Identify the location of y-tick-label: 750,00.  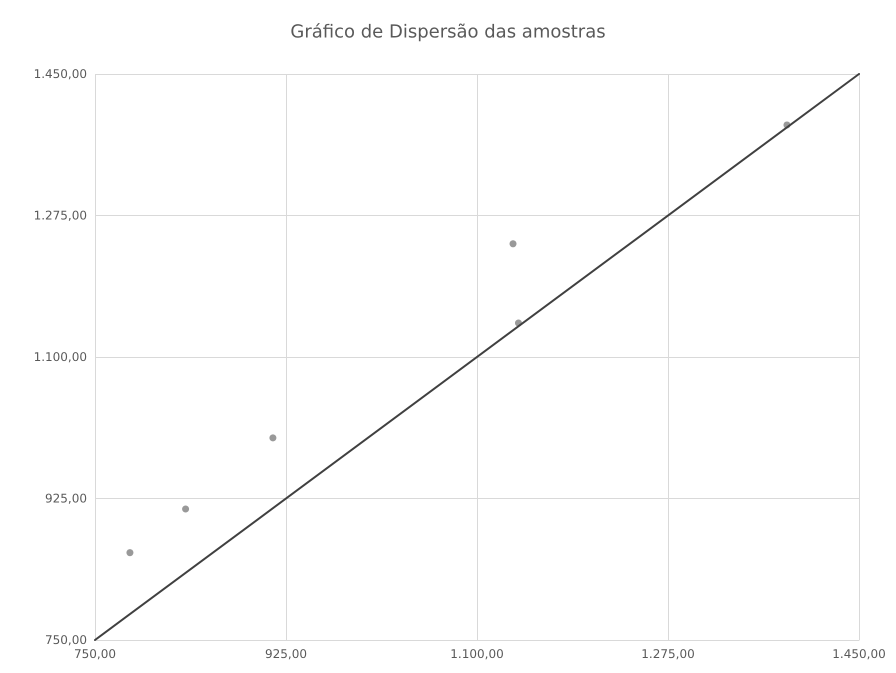
(66, 640).